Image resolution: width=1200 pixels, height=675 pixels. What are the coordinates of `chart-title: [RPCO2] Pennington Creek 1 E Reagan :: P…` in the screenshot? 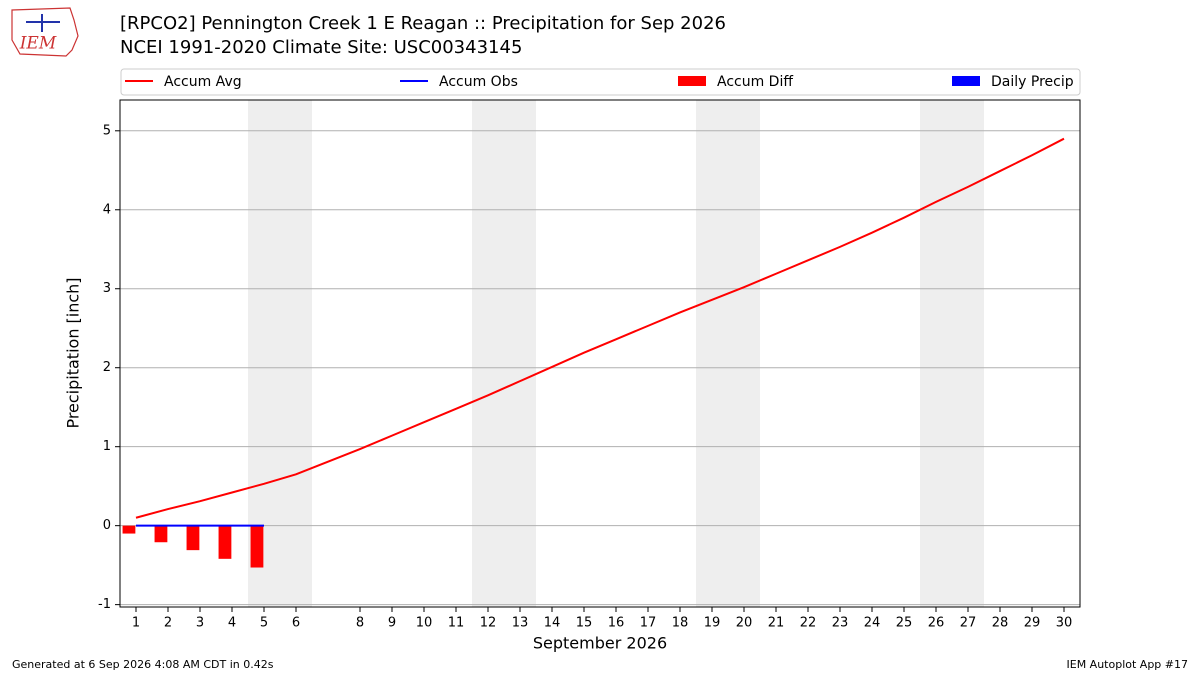 It's located at (423, 23).